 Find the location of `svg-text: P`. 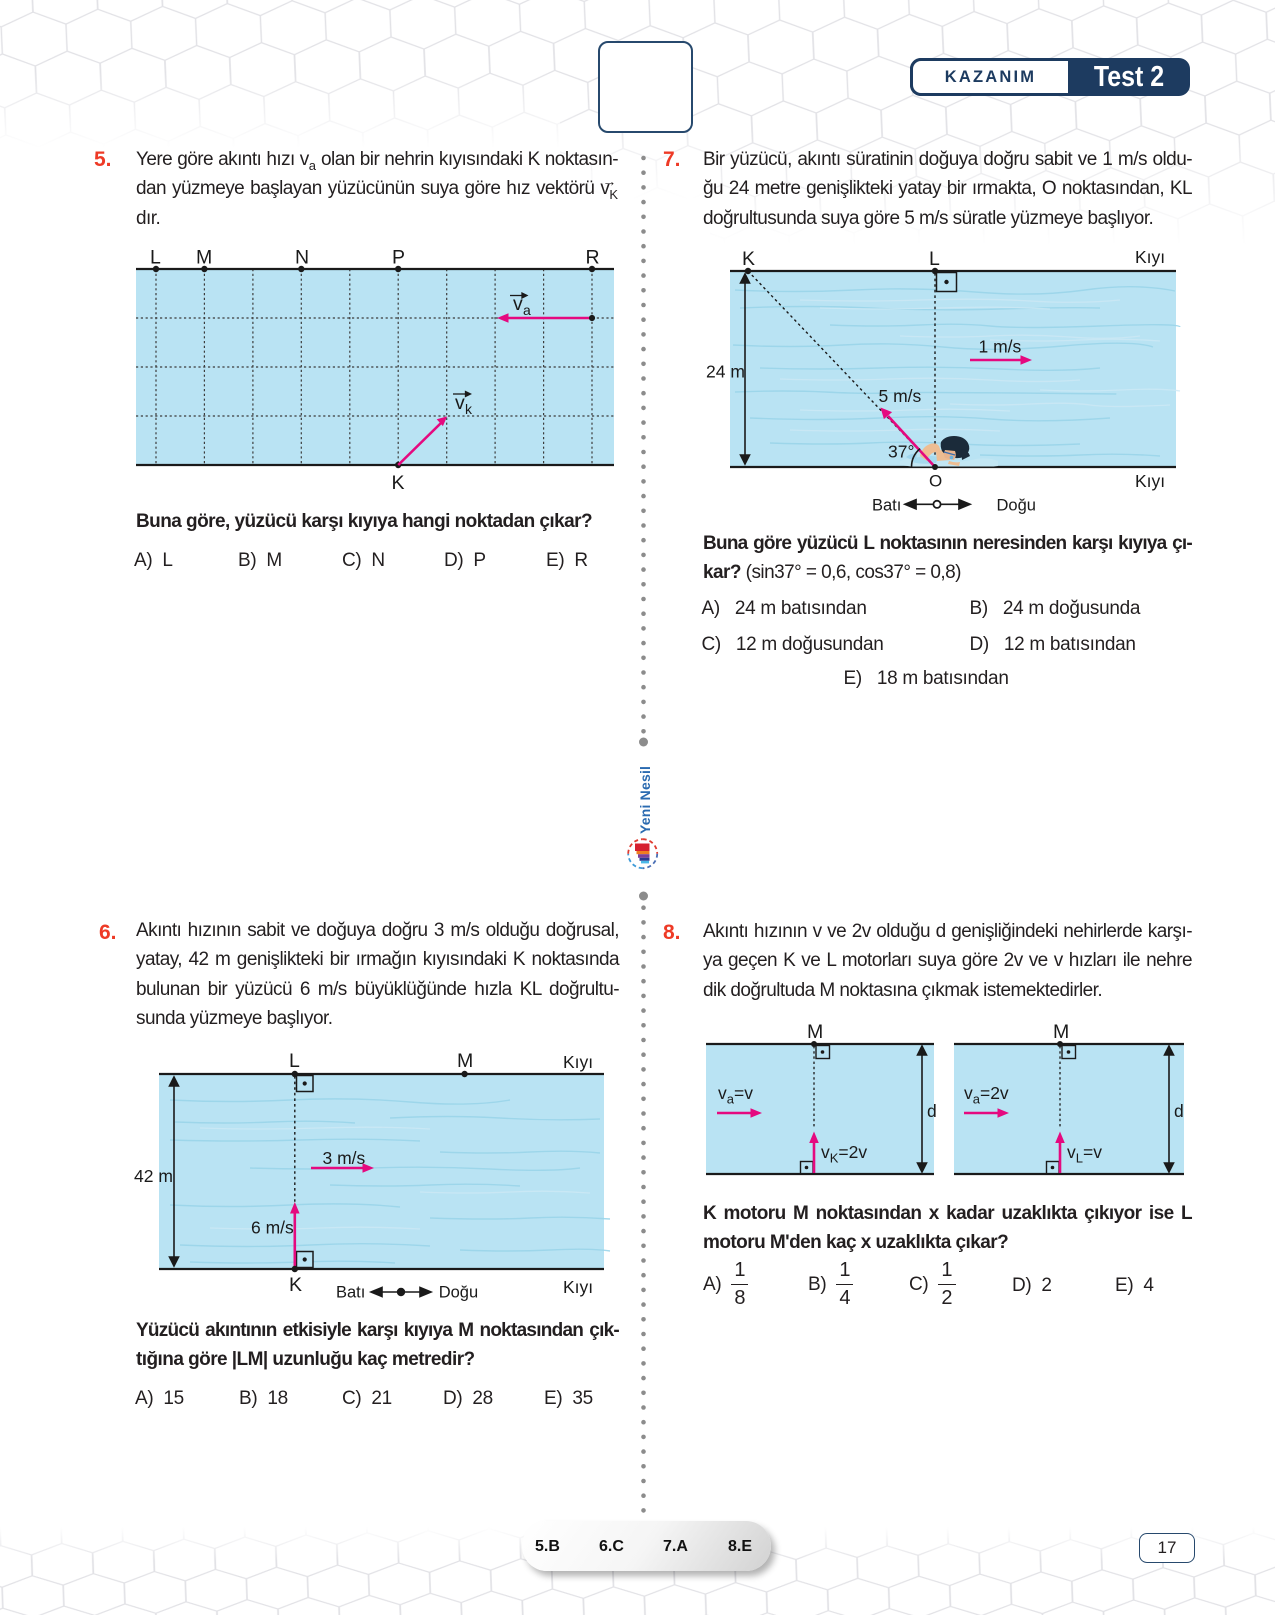

svg-text: P is located at coordinates (398, 258).